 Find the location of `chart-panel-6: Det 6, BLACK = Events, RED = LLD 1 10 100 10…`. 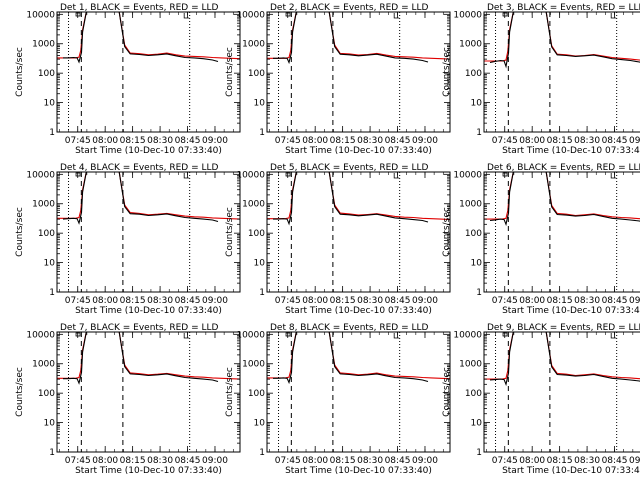

chart-panel-6: Det 6, BLACK = Events, RED = LLD 1 10 100 10… is located at coordinates (541, 239).